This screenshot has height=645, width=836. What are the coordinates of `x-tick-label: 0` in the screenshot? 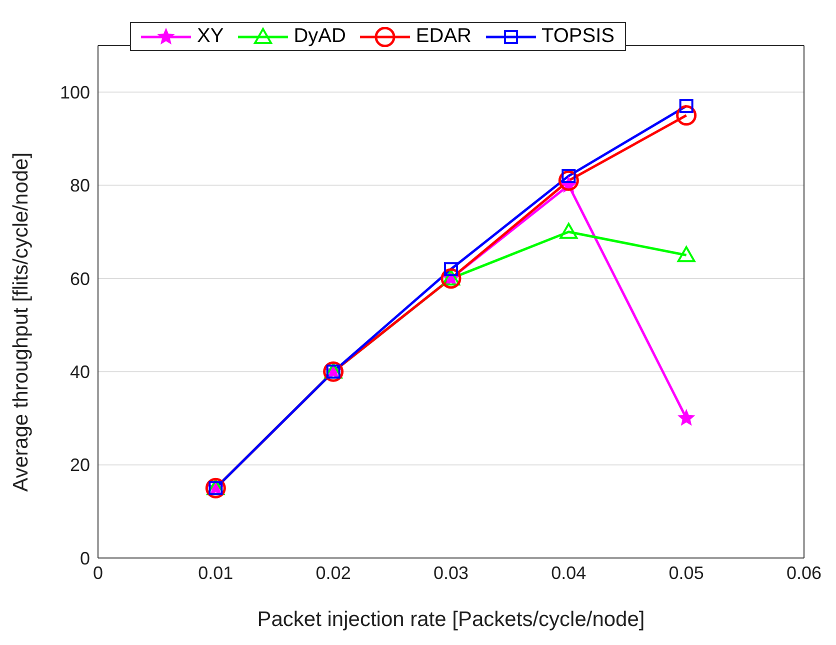 It's located at (98, 572).